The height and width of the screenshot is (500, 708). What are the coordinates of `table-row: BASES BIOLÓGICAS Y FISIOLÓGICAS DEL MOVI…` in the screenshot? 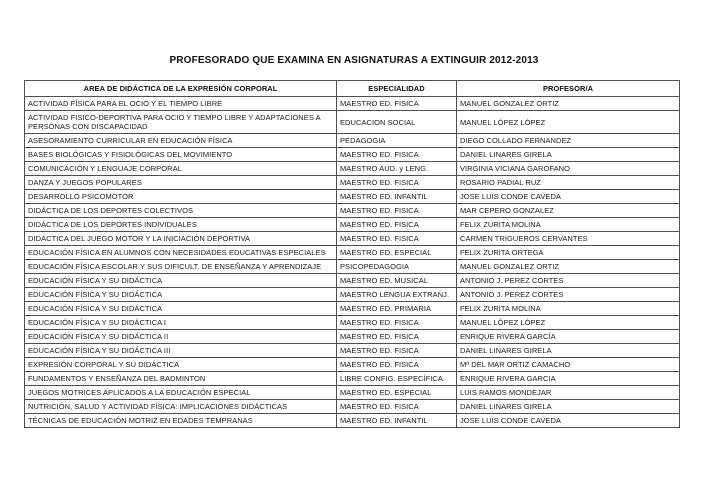 It's located at (352, 154).